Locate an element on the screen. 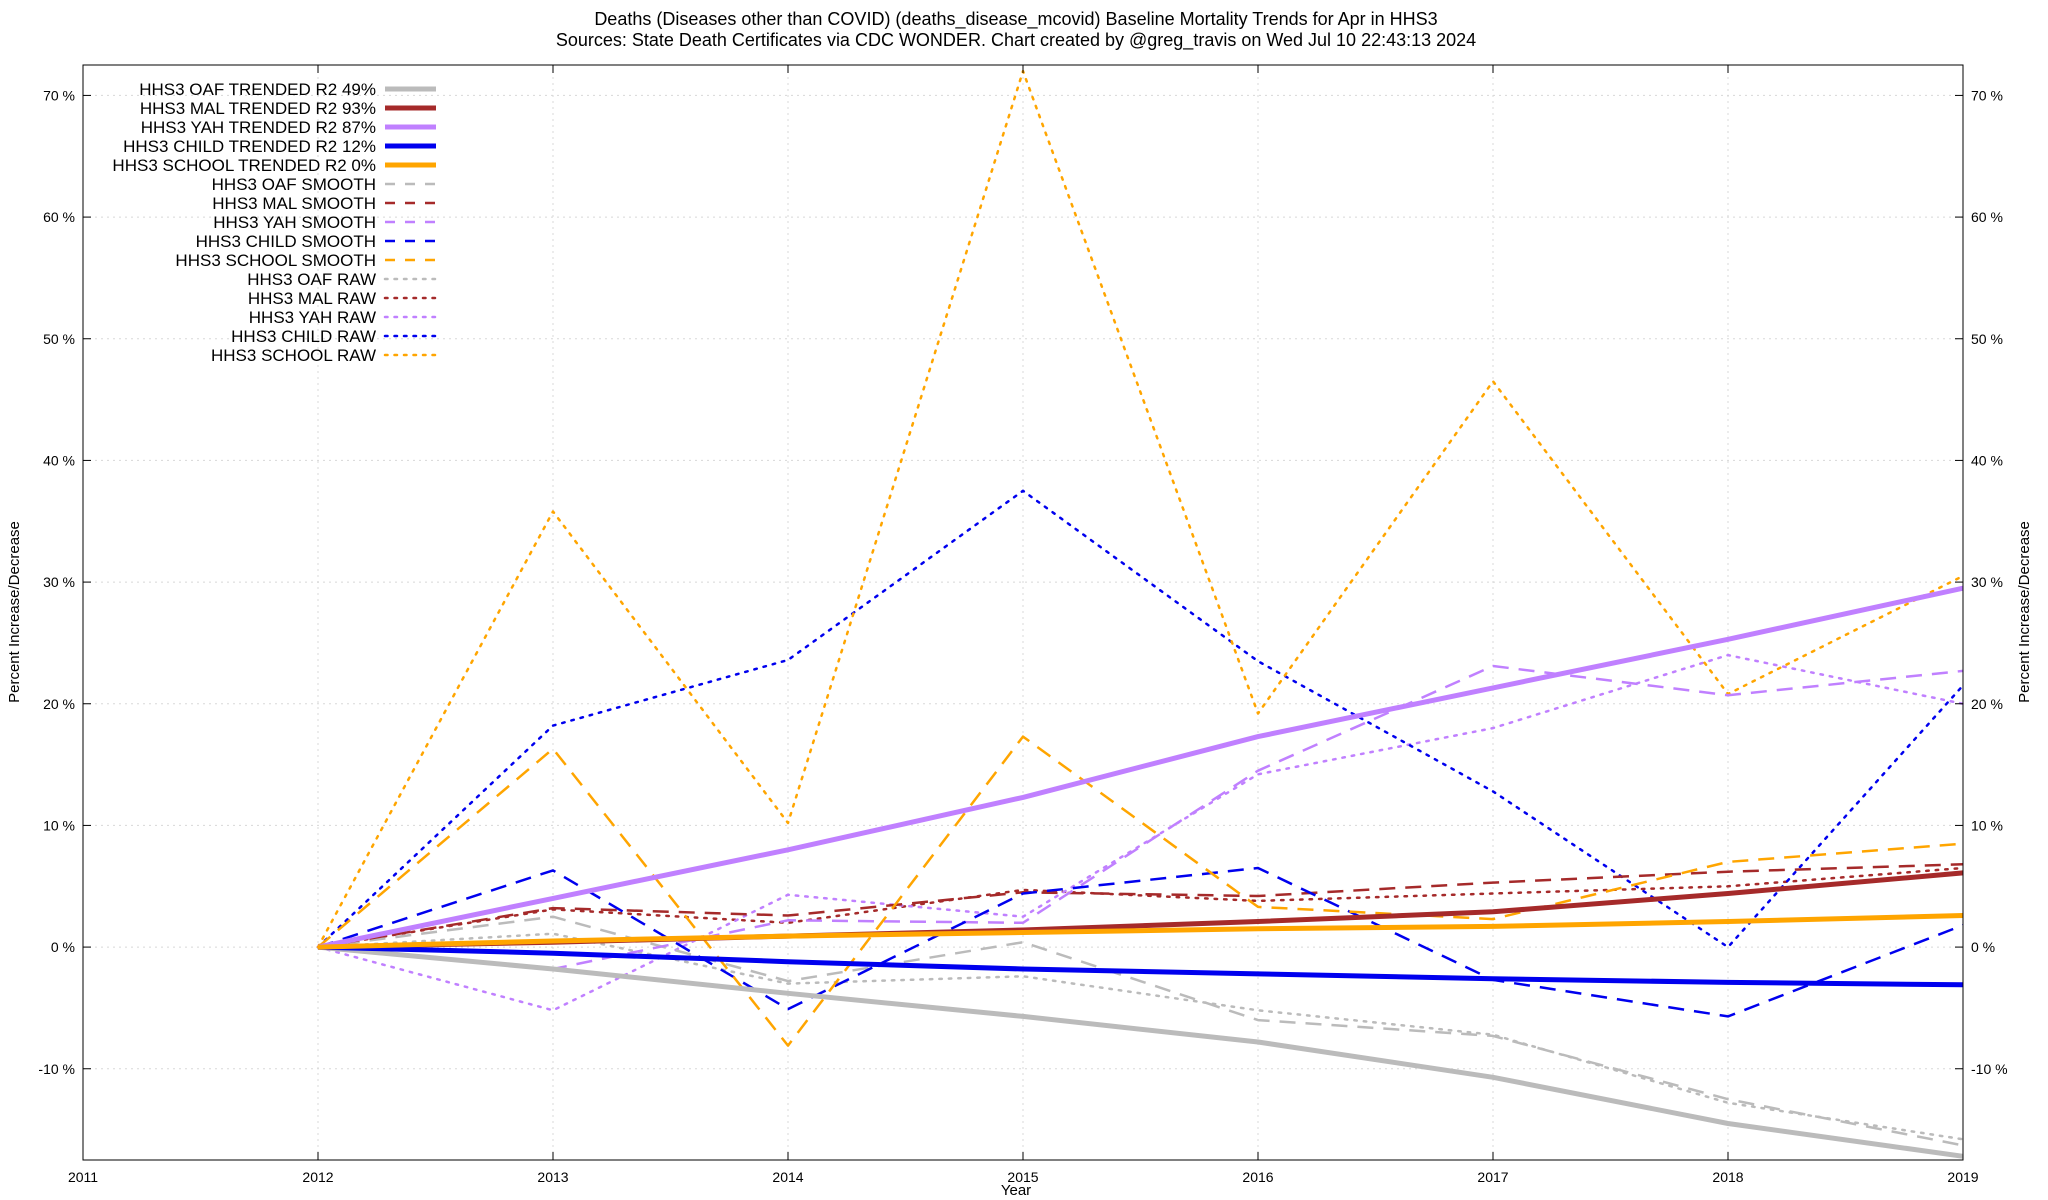 The image size is (2048, 1200). x-tick-label: 2019 is located at coordinates (1962, 1177).